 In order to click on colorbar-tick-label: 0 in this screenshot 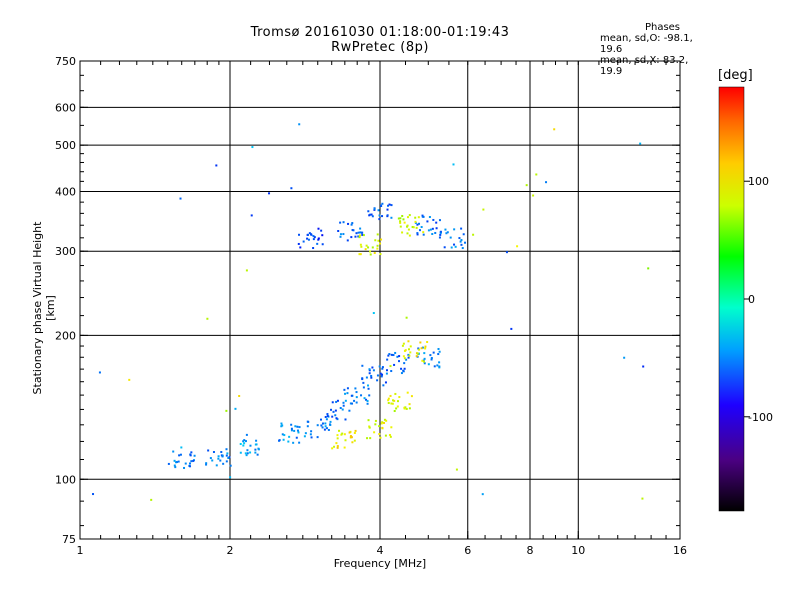, I will do `click(751, 299)`.